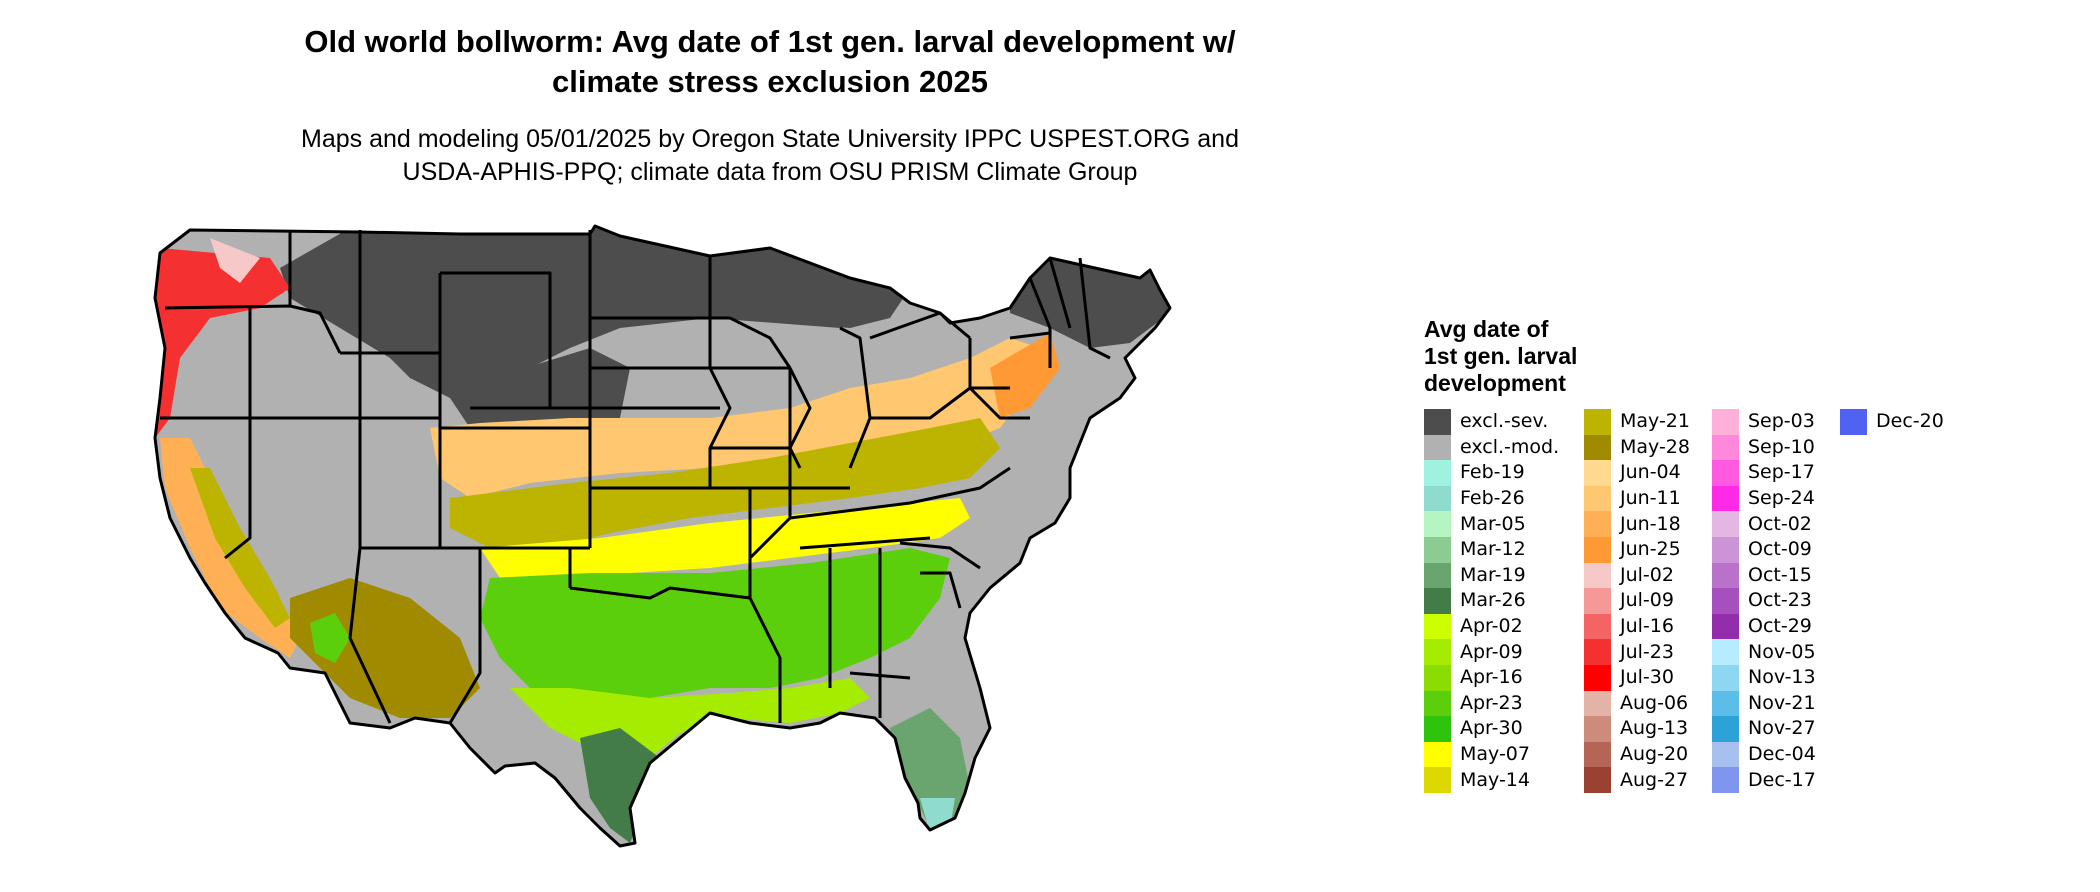  I want to click on map-title-line-2: climate stress exclusion 2025, so click(770, 81).